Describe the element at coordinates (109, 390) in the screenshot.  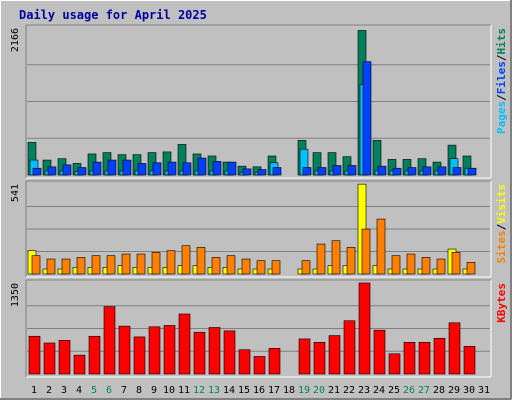
I see `x-tick-label: 6` at that location.